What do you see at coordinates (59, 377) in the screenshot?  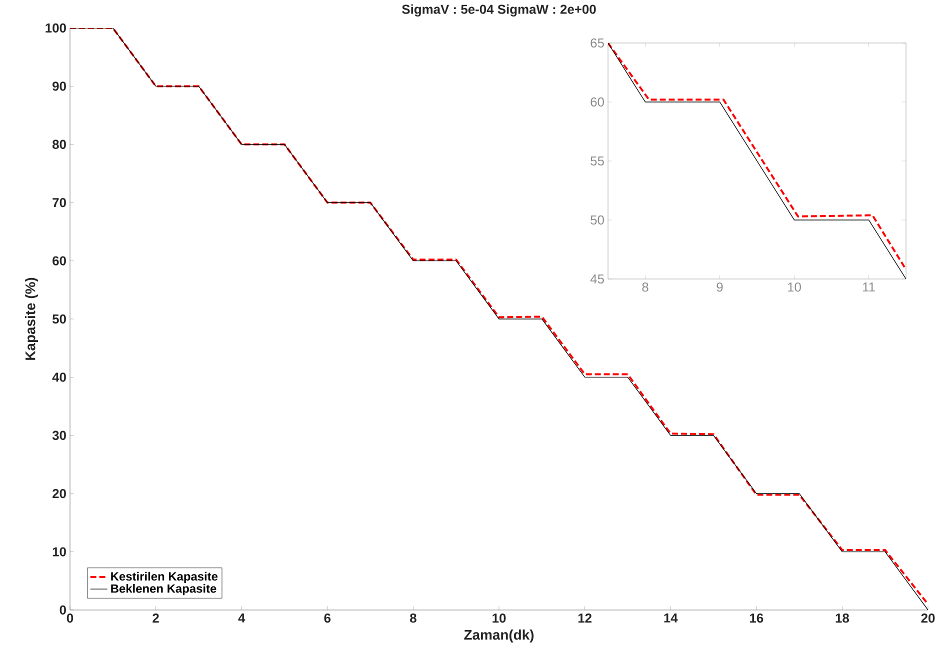 I see `y-tick-label: 40` at bounding box center [59, 377].